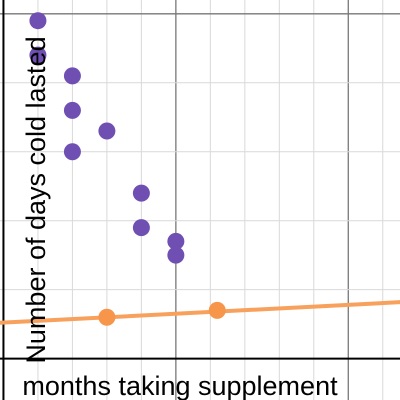 This screenshot has width=400, height=400. I want to click on trend-line, so click(200, 312).